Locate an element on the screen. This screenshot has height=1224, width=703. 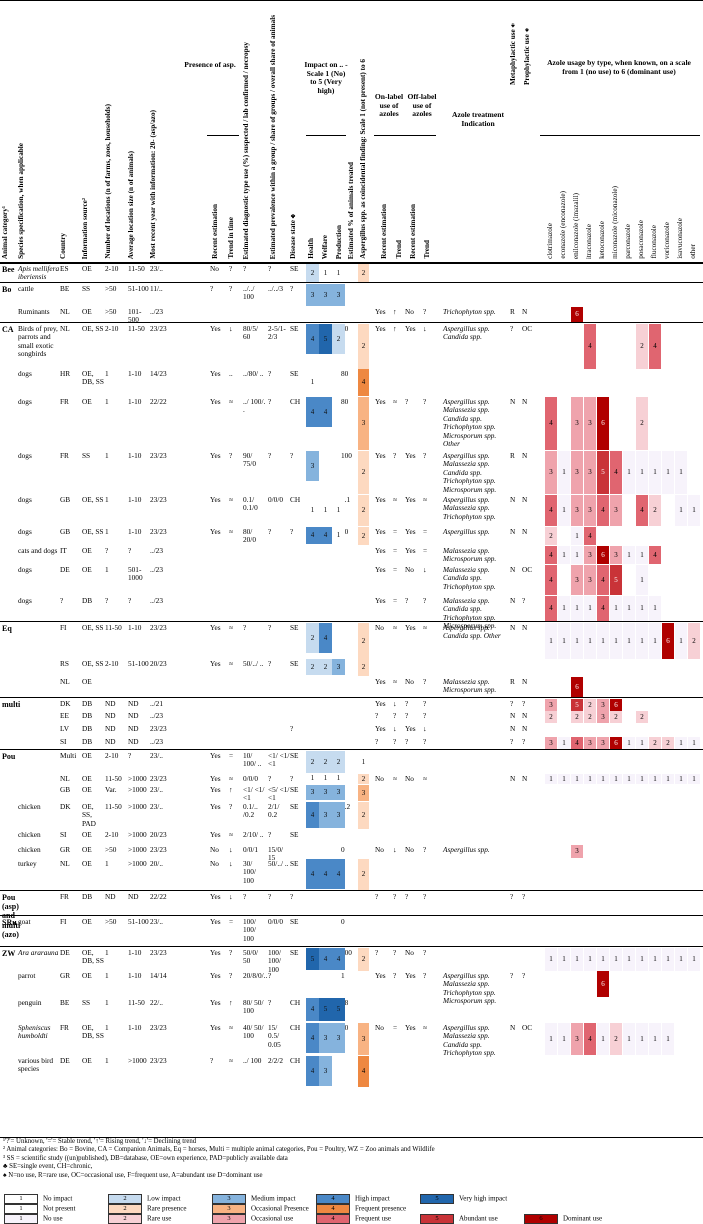
row-size: >1000 is located at coordinates (137, 849).